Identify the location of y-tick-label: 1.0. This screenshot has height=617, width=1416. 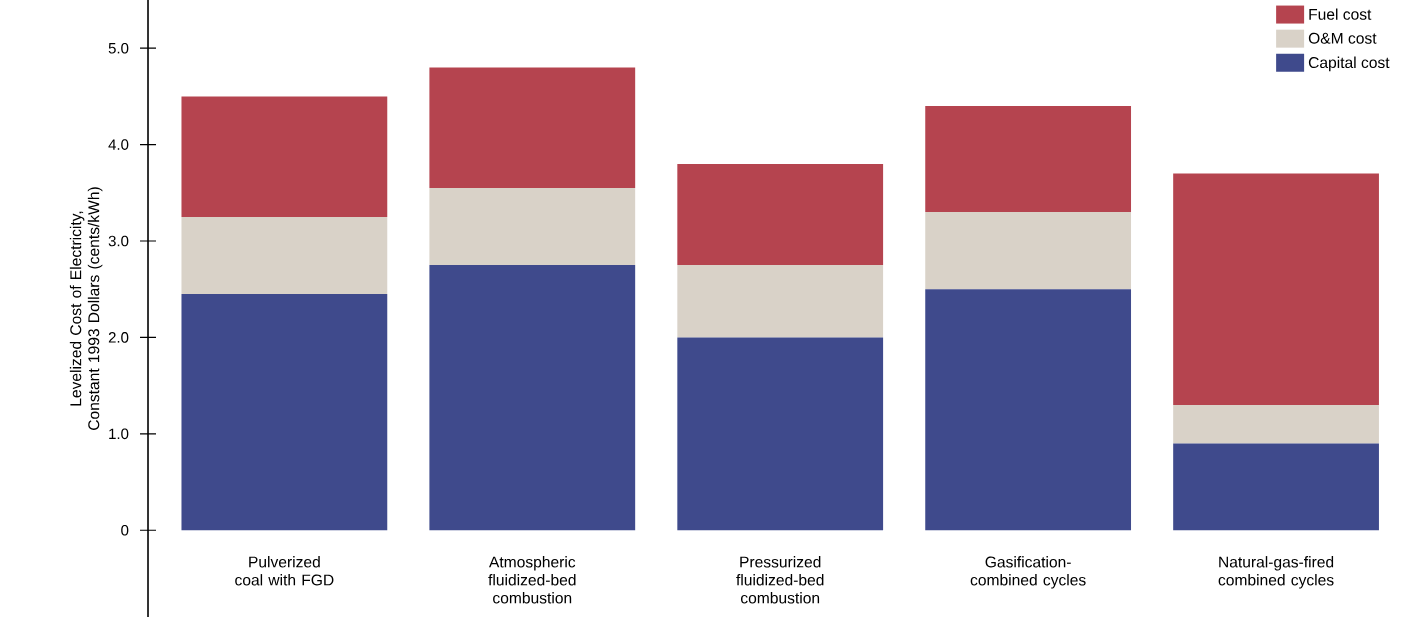
(119, 434).